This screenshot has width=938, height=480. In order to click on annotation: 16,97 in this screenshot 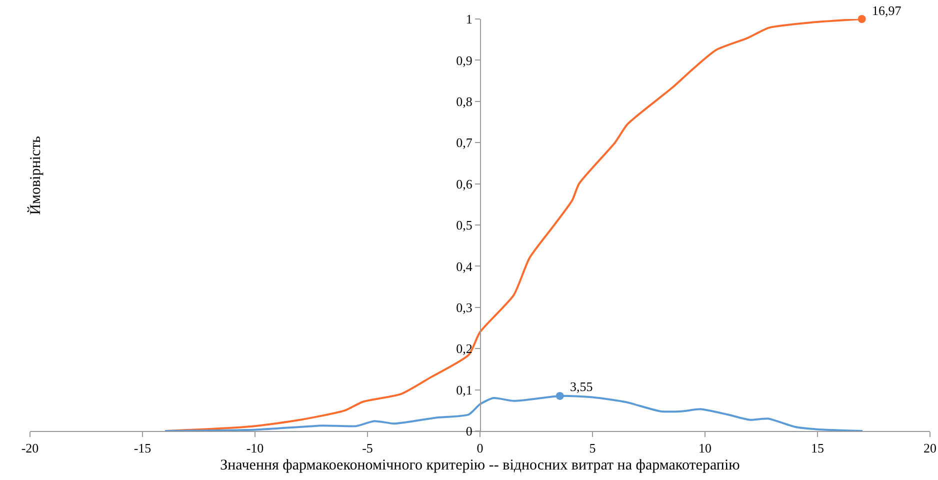, I will do `click(887, 10)`.